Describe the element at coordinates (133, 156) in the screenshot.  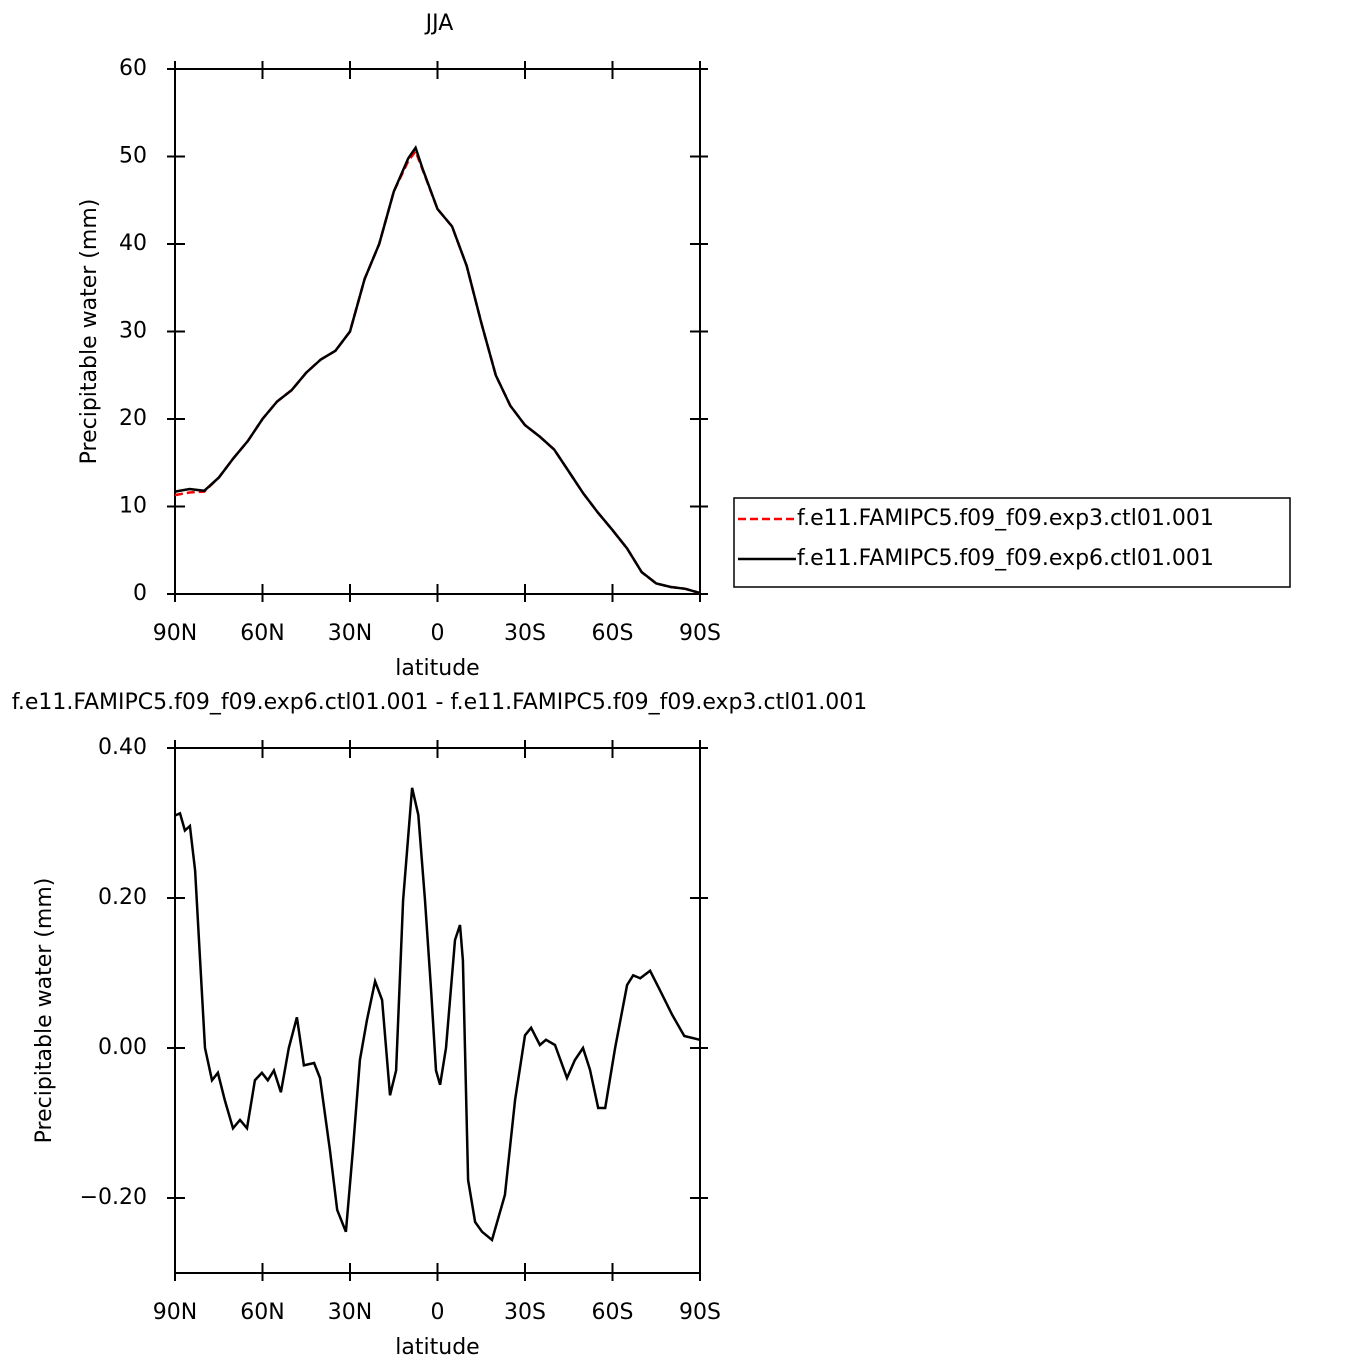
I see `y-tick-label: 50` at that location.